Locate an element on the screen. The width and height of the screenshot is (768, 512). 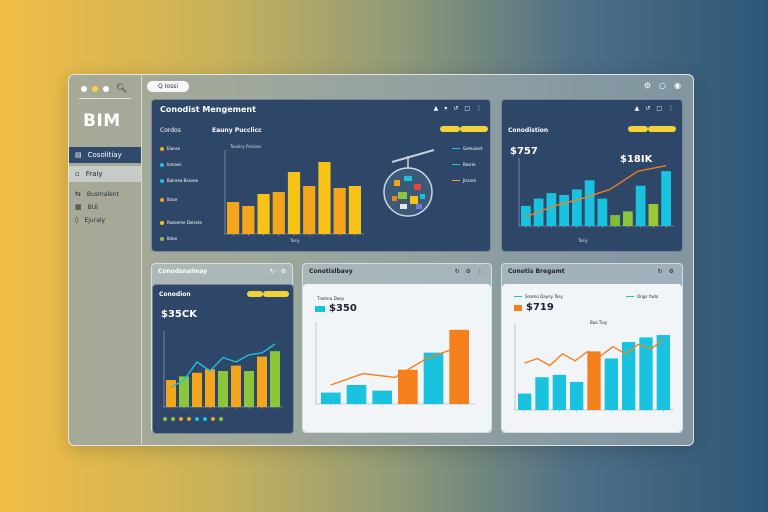
legend-label: Jlacem is located at coordinates (470, 180).